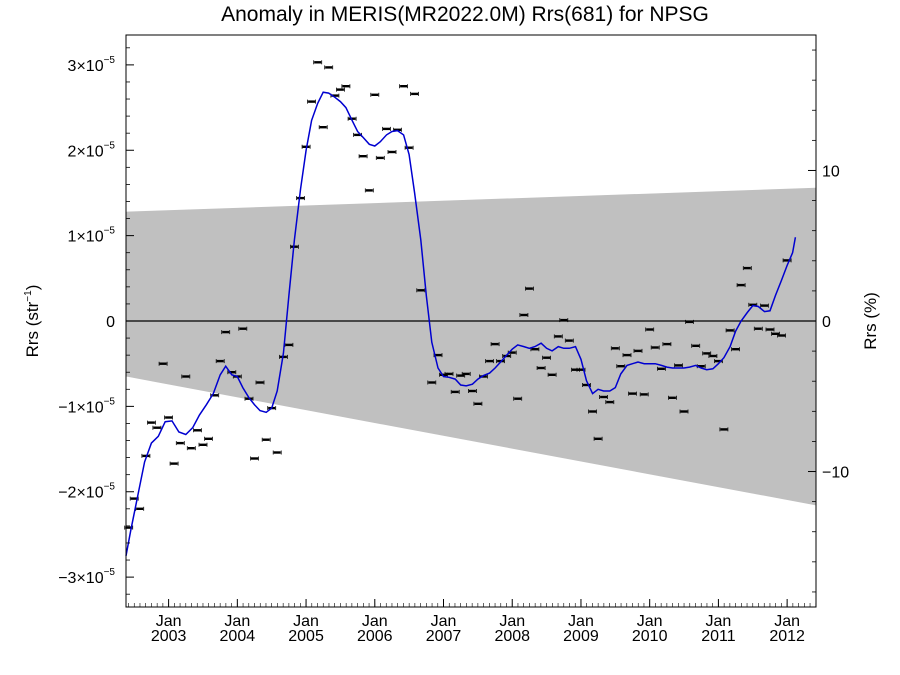 The width and height of the screenshot is (900, 675). I want to click on y-right-tick-label: −10, so click(835, 473).